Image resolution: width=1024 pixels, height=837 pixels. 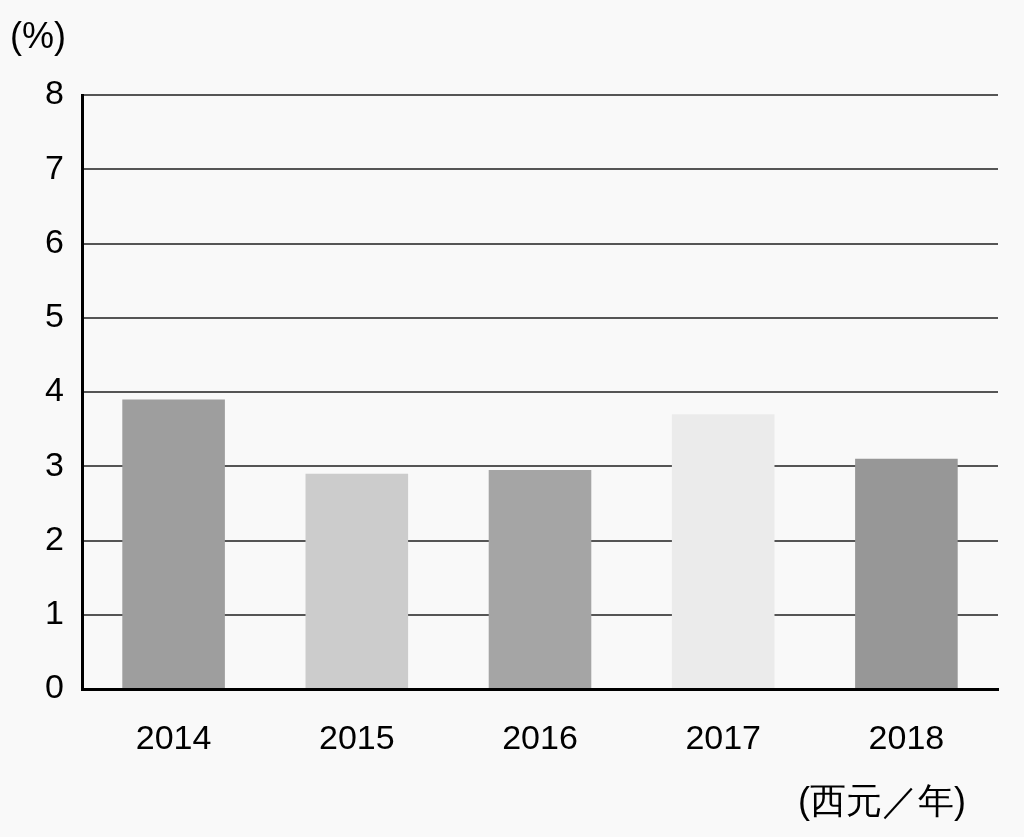 What do you see at coordinates (173, 736) in the screenshot?
I see `x-tick-label: 2014` at bounding box center [173, 736].